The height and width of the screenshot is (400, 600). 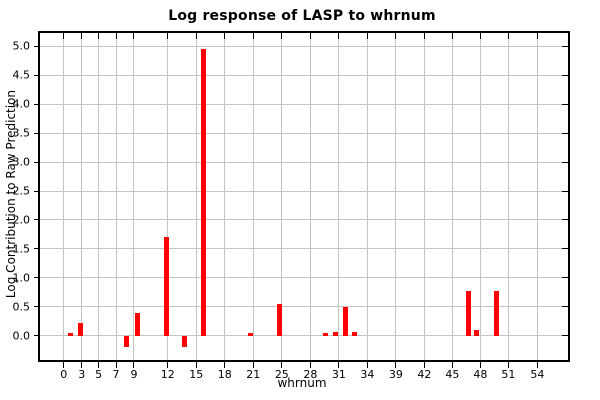 What do you see at coordinates (480, 374) in the screenshot?
I see `x-tick-label: 48` at bounding box center [480, 374].